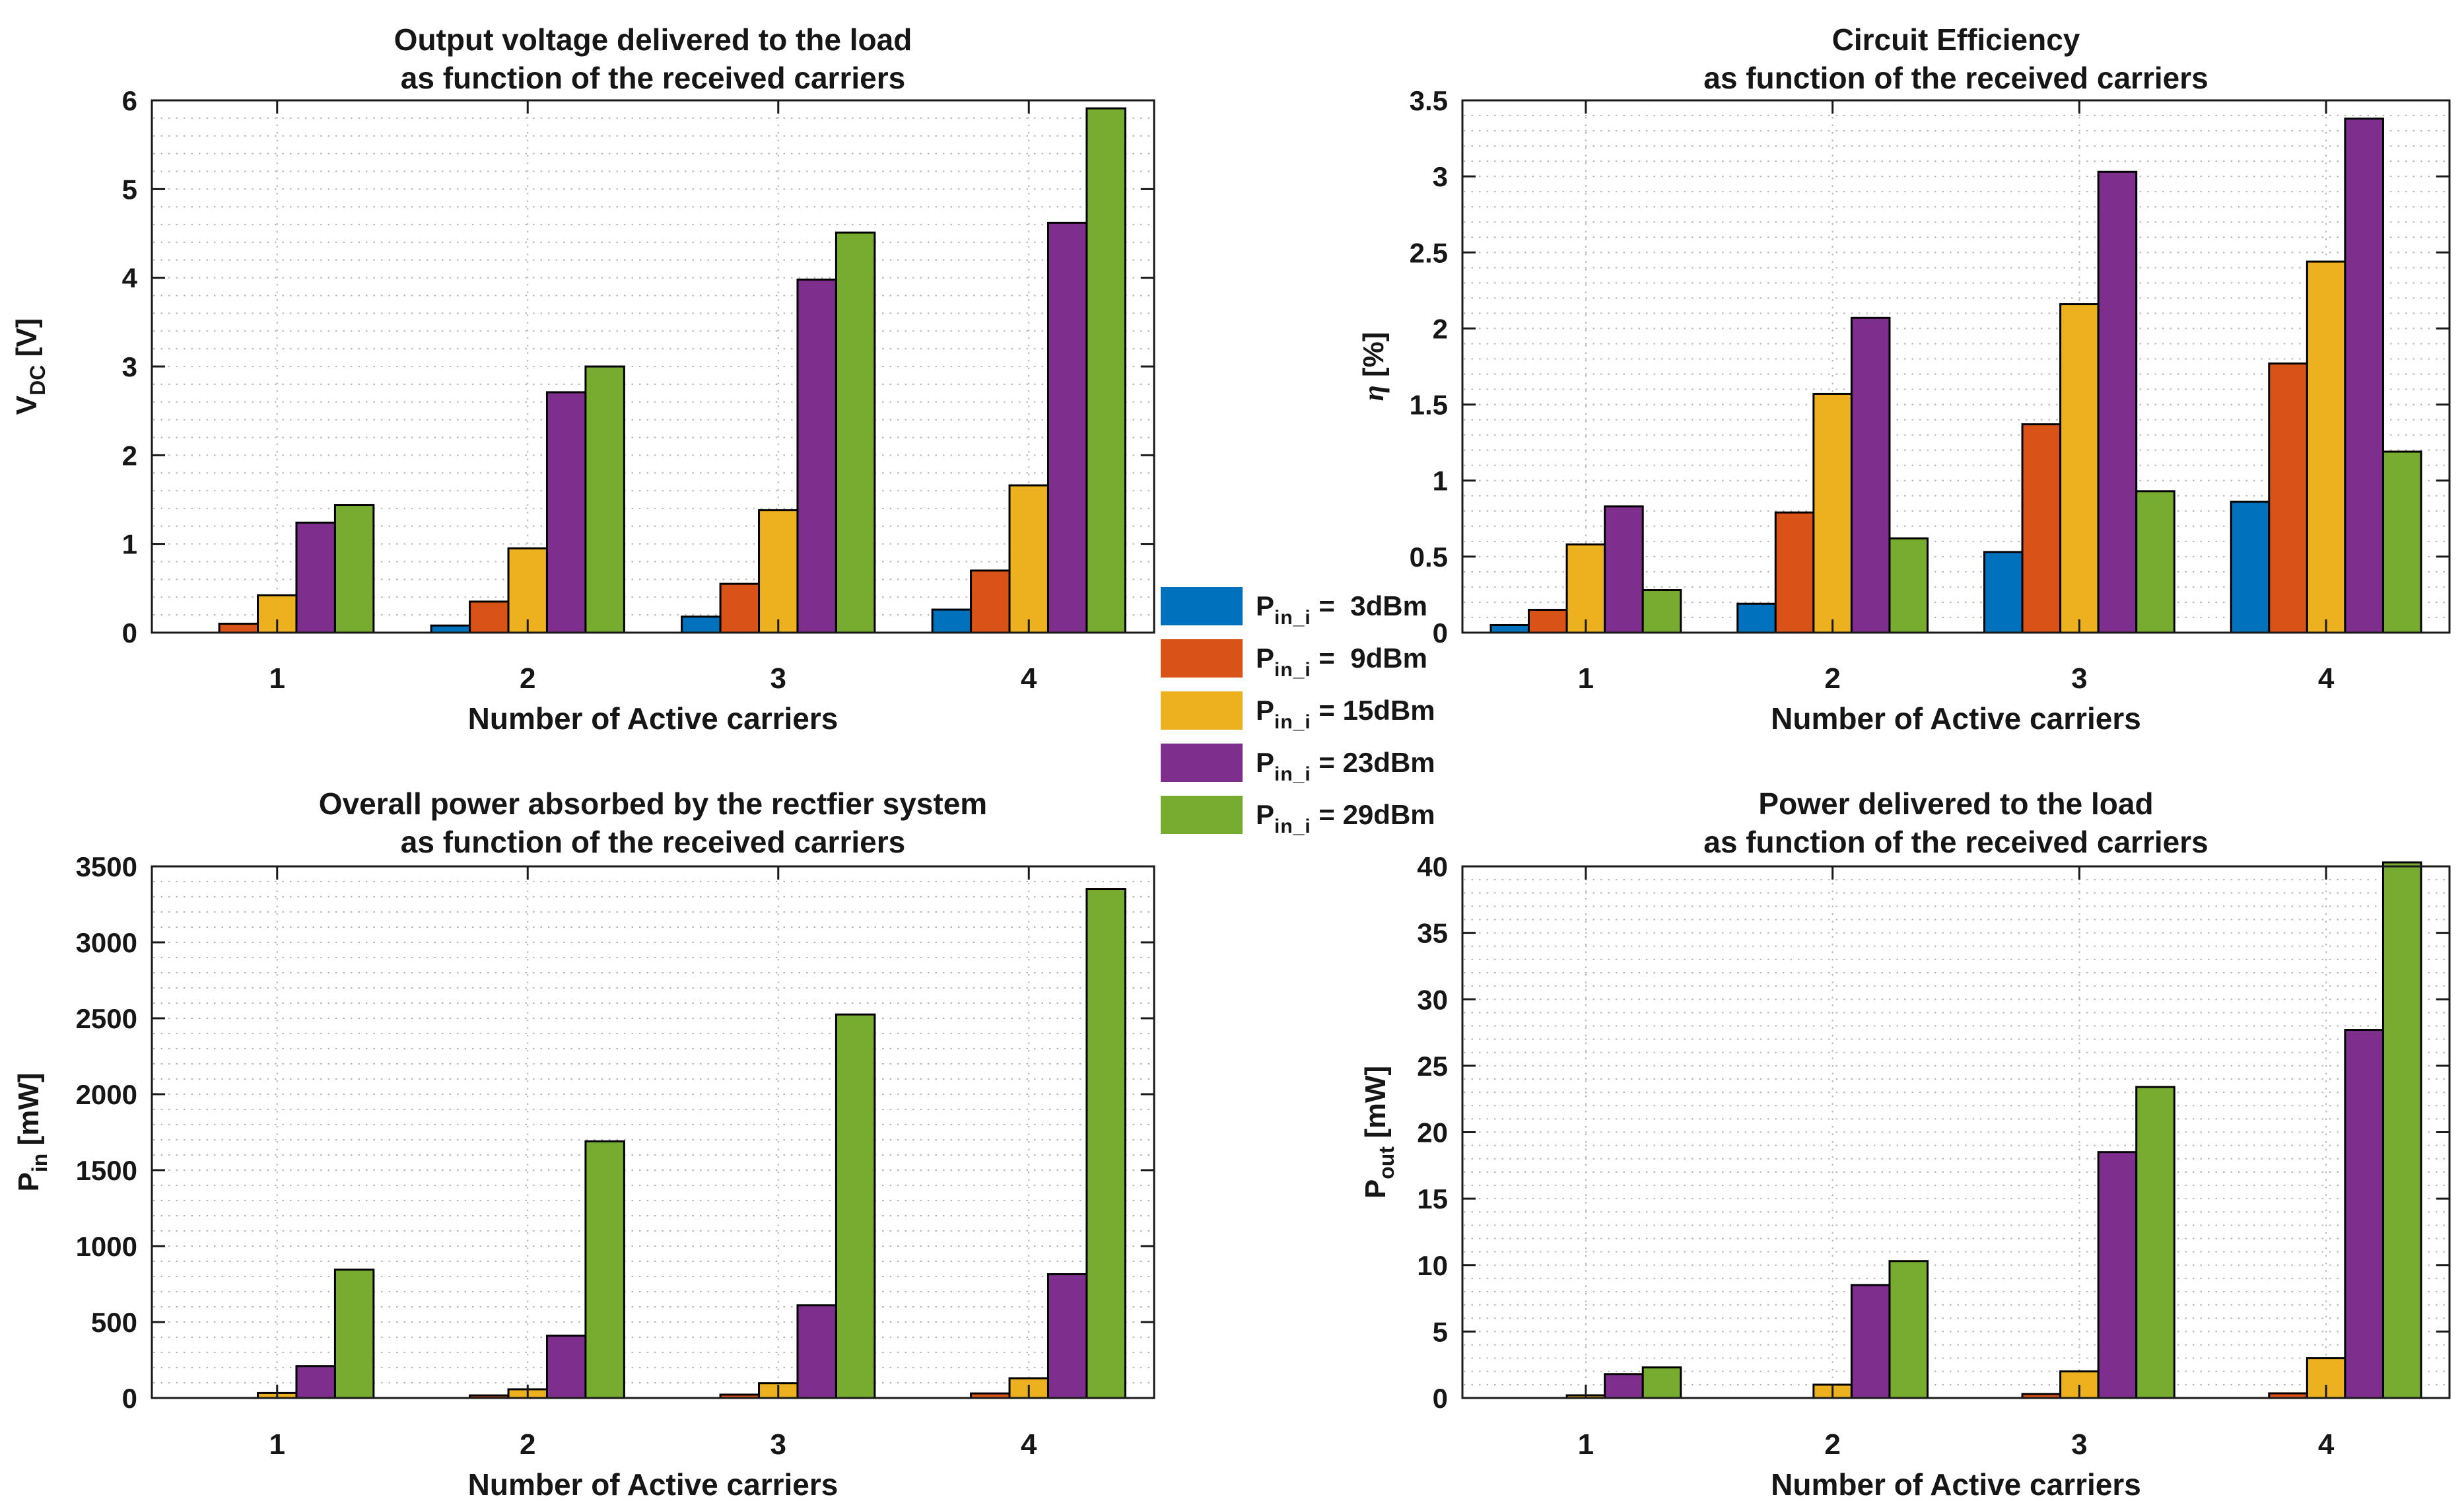 Image resolution: width=2464 pixels, height=1501 pixels. Describe the element at coordinates (1373, 367) in the screenshot. I see `y-axis-label: η [%]` at that location.